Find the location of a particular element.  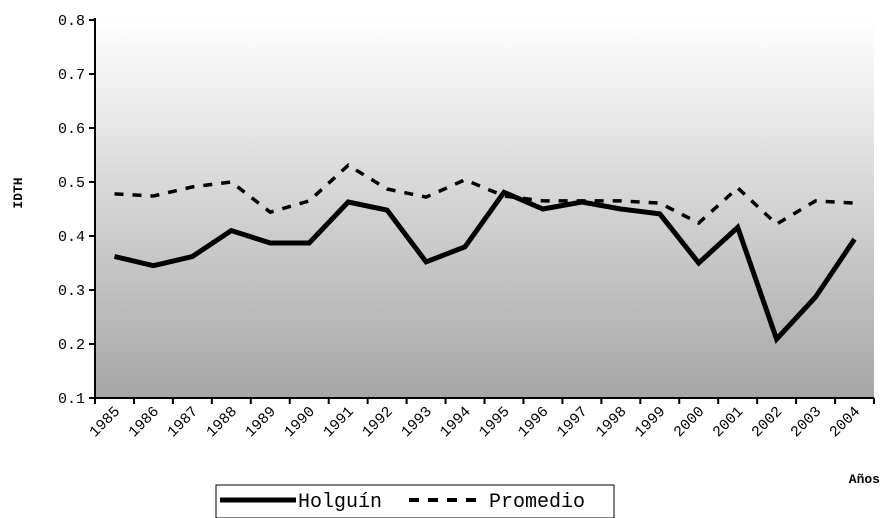

x-axis-title: Años is located at coordinates (864, 479).